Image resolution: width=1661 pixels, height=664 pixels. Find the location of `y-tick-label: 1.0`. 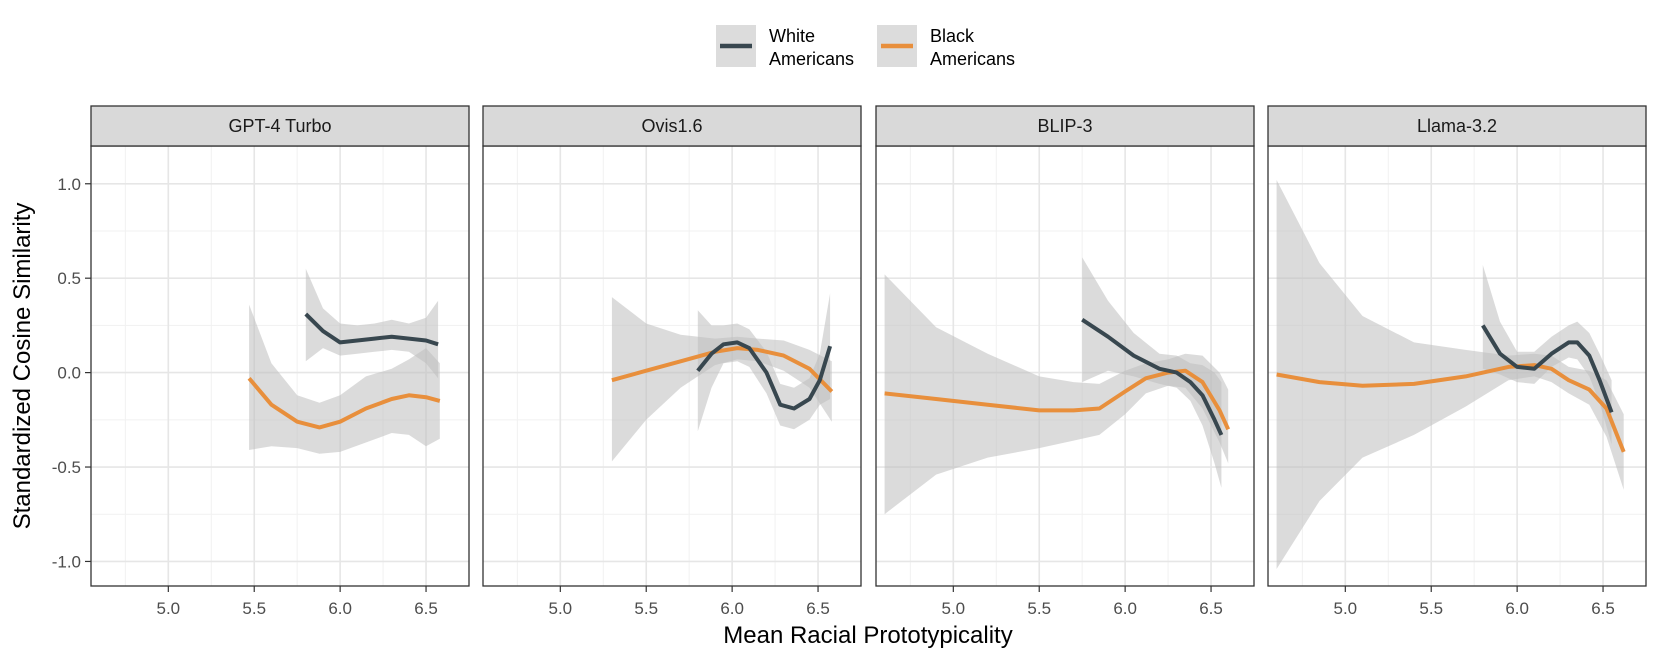

y-tick-label: 1.0 is located at coordinates (69, 184).